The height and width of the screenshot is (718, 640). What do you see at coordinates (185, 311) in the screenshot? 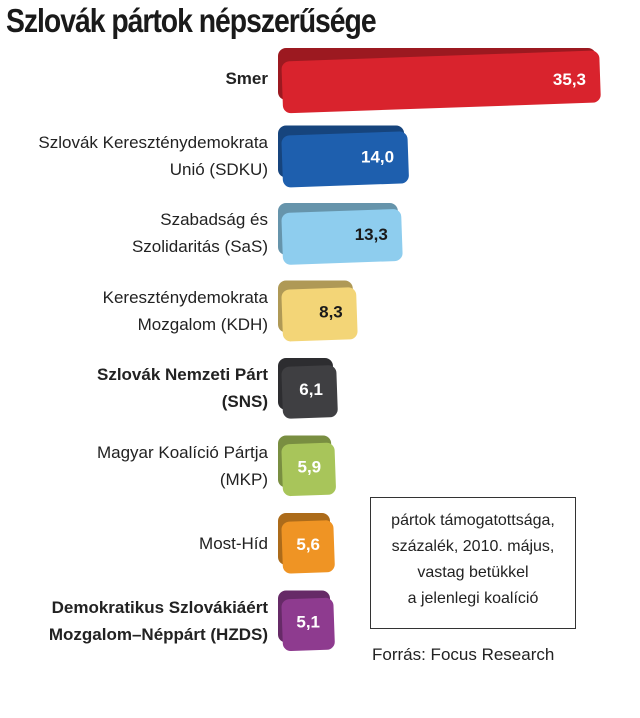
I see `category-label: Kereszténydemokrata Mozgalom (KDH)` at bounding box center [185, 311].